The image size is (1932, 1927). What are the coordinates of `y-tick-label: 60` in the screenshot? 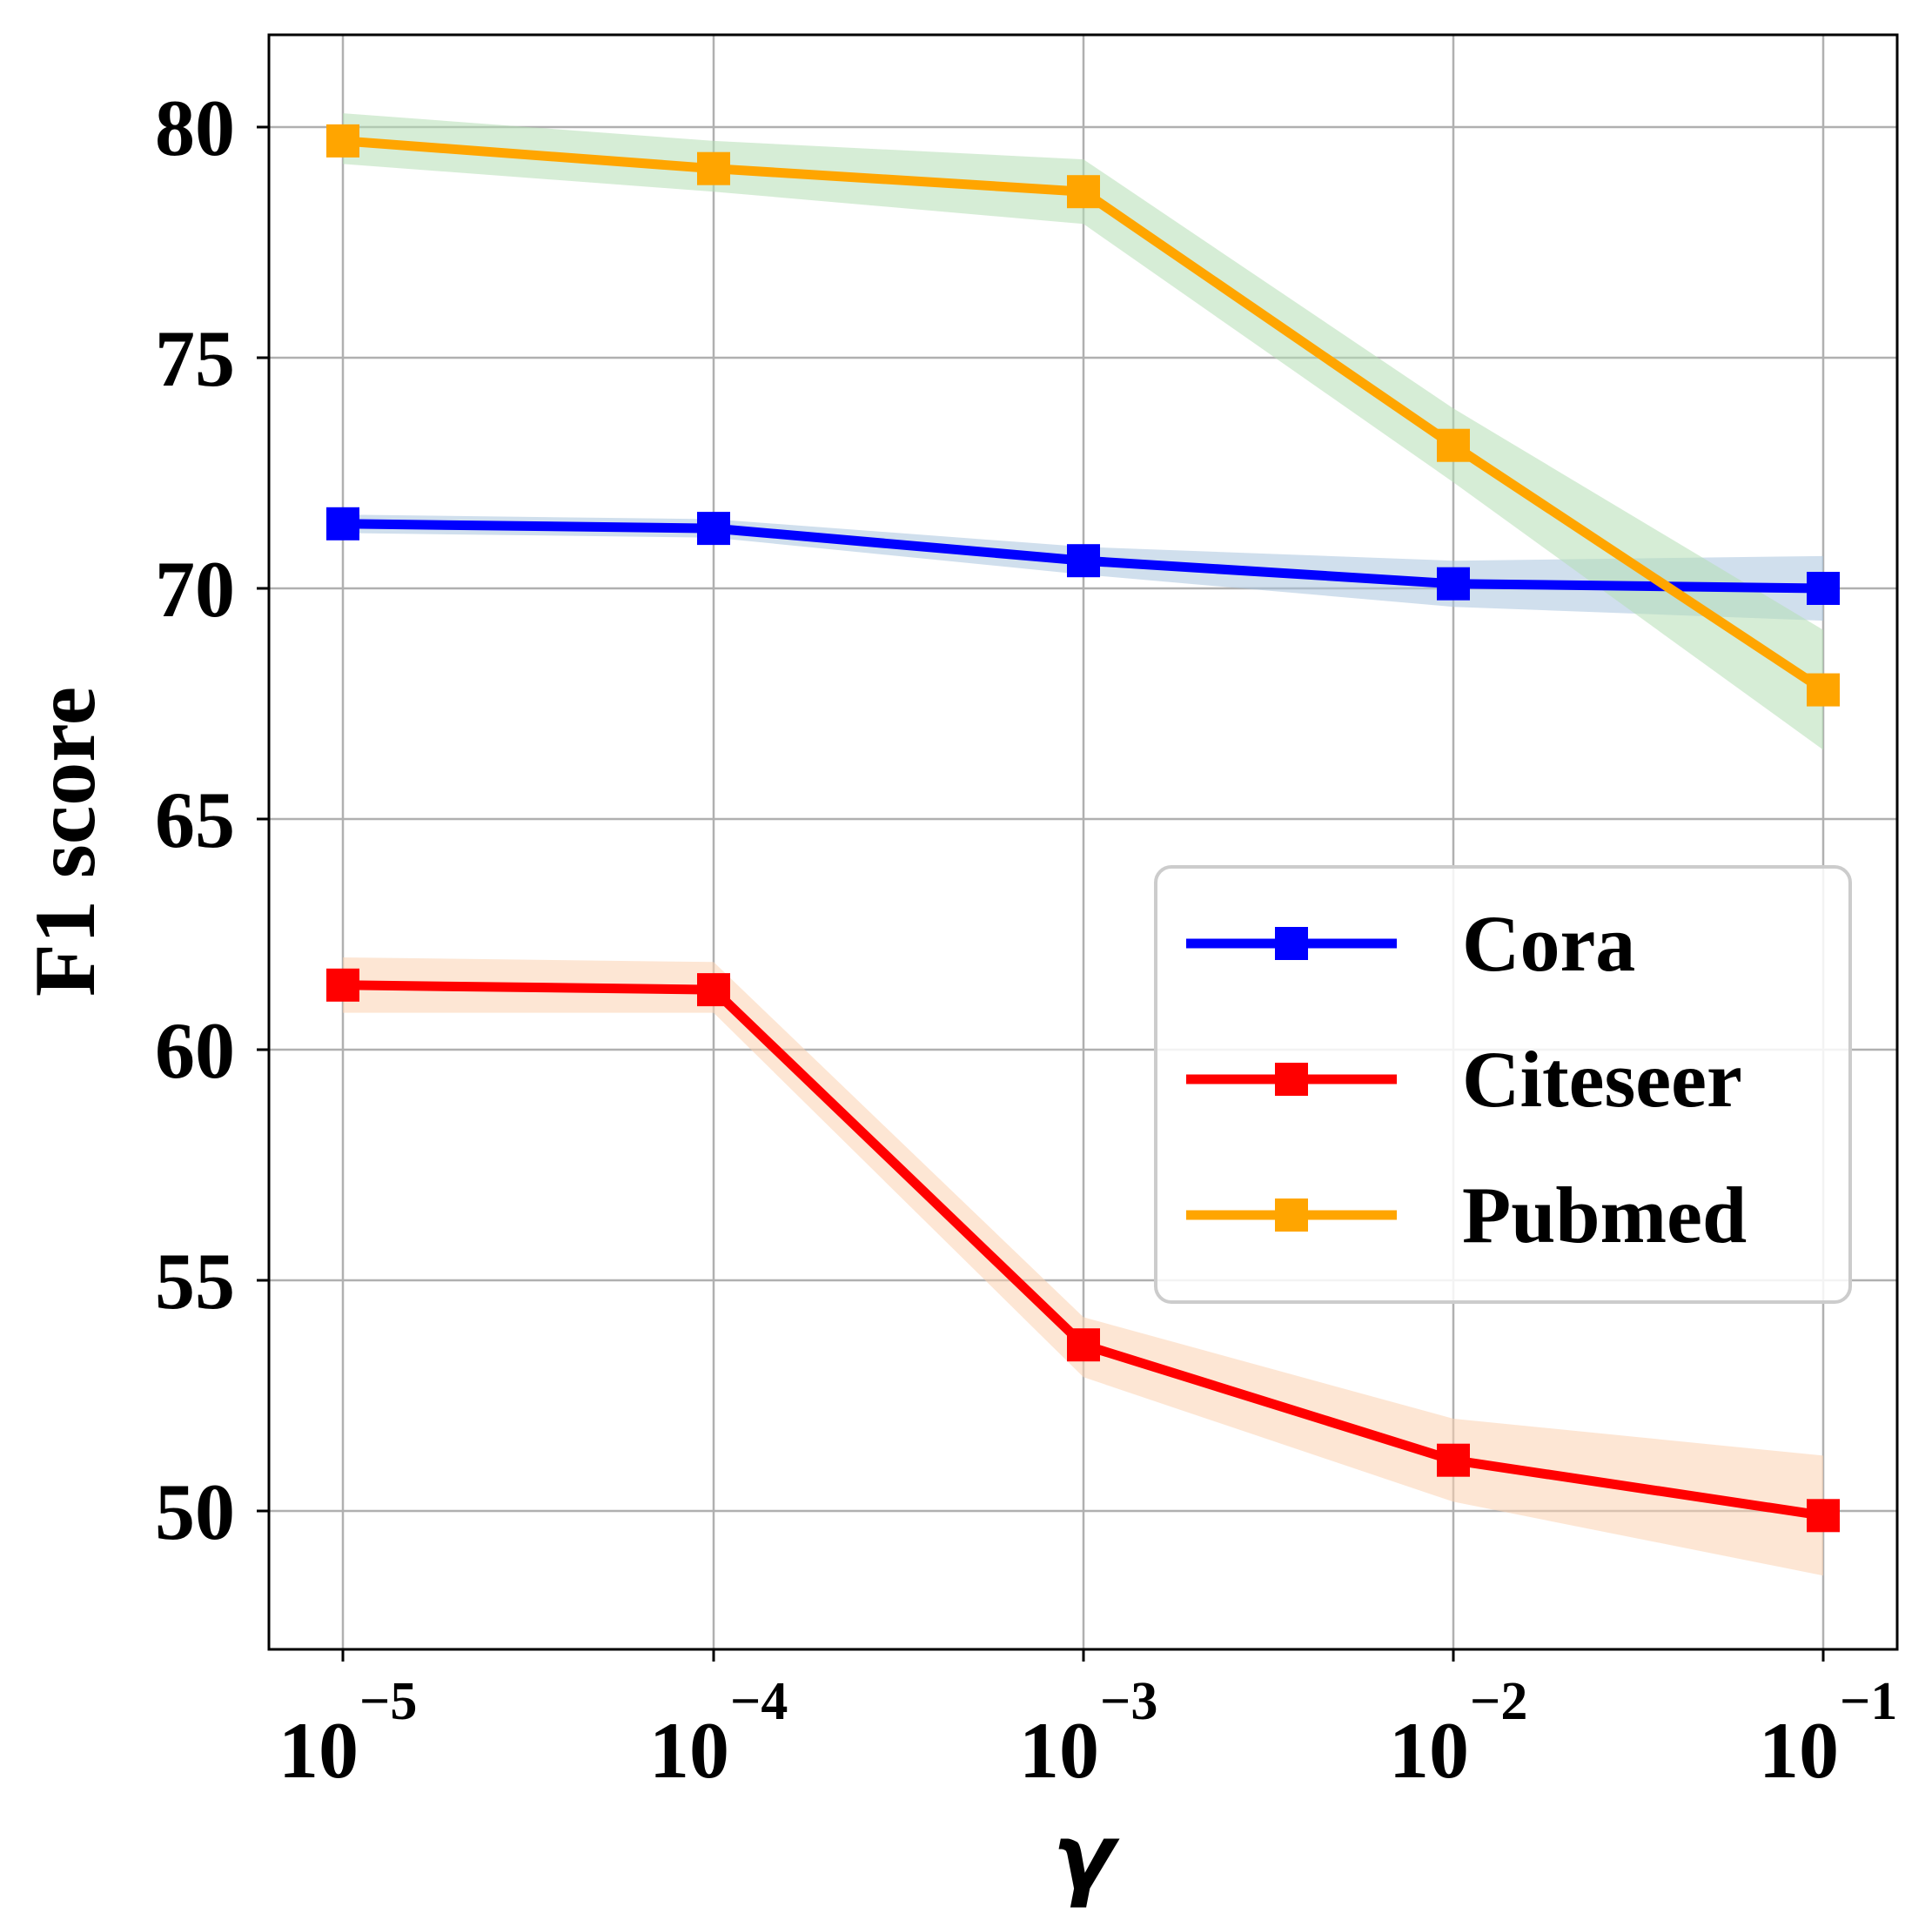 It's located at (195, 1050).